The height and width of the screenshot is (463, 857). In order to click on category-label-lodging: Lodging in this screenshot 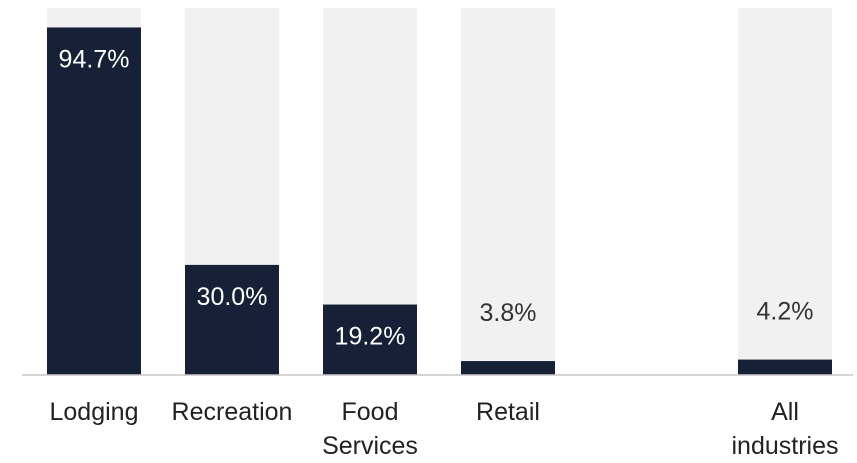, I will do `click(94, 412)`.